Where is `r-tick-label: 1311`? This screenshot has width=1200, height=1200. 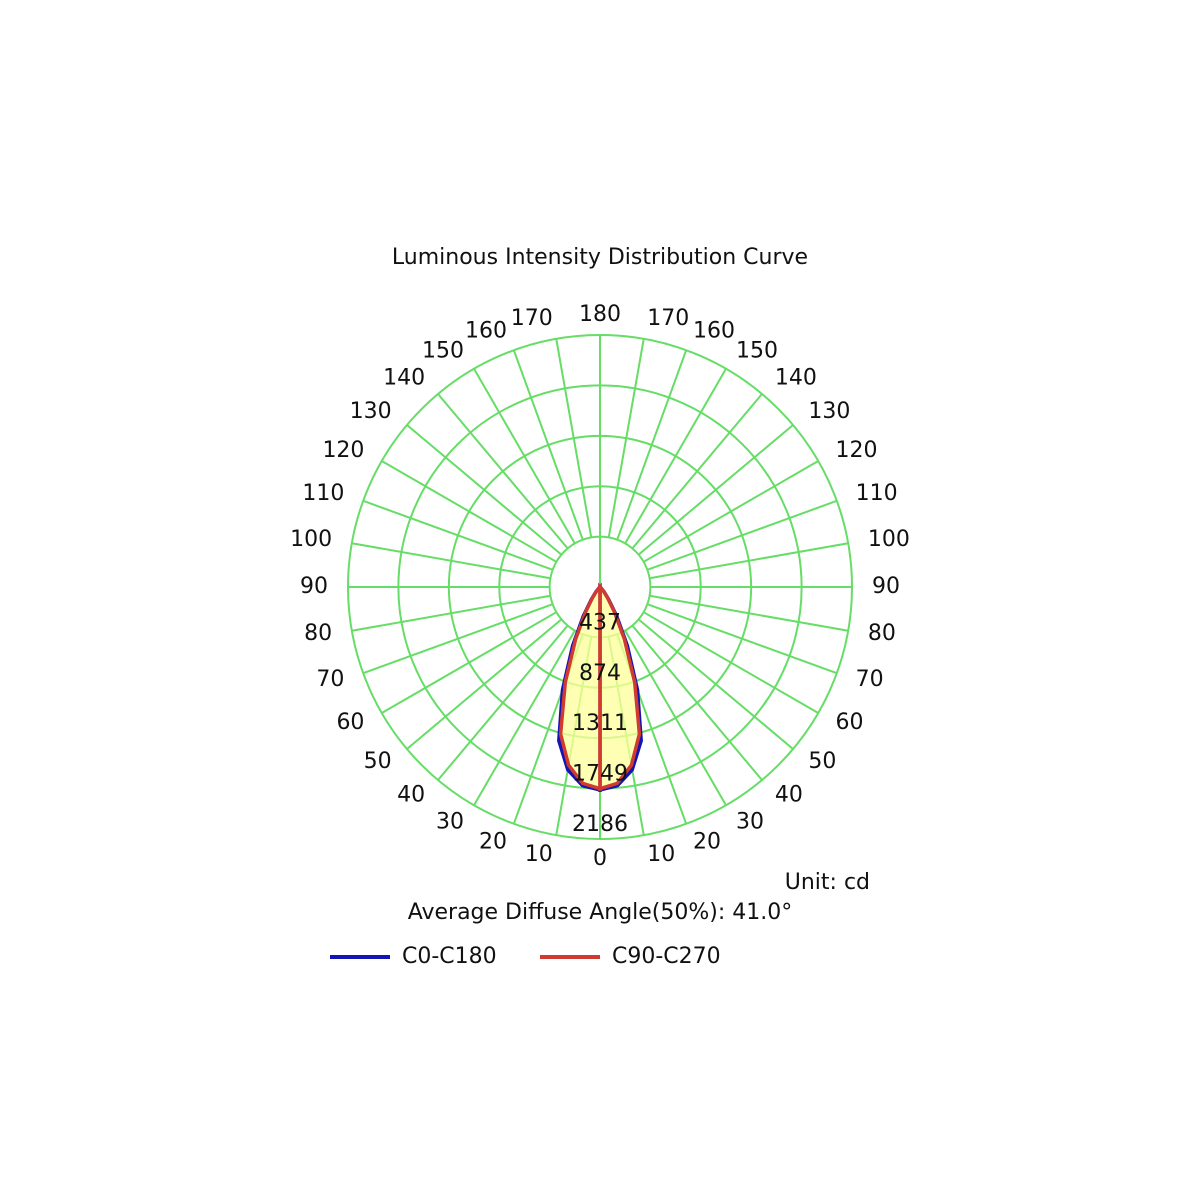 r-tick-label: 1311 is located at coordinates (600, 723).